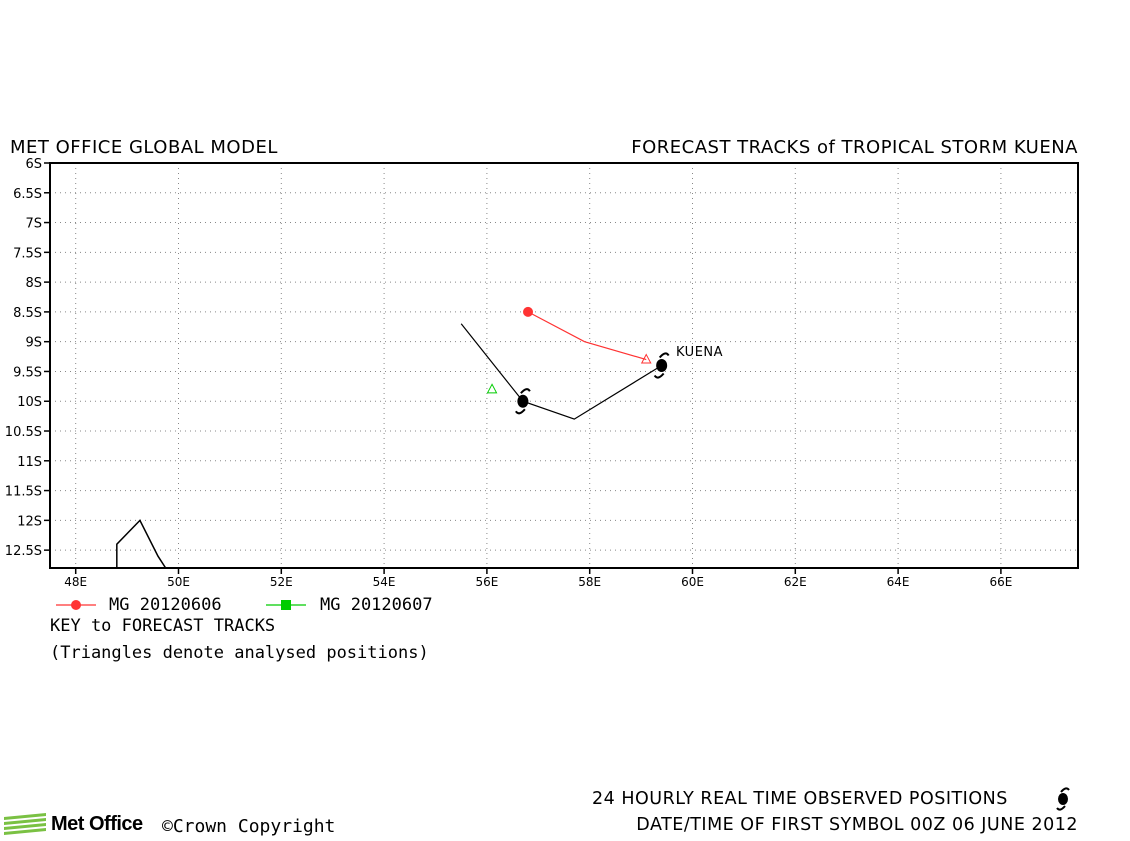 This screenshot has height=841, width=1130. I want to click on lat-tick-label: 8S, so click(33, 283).